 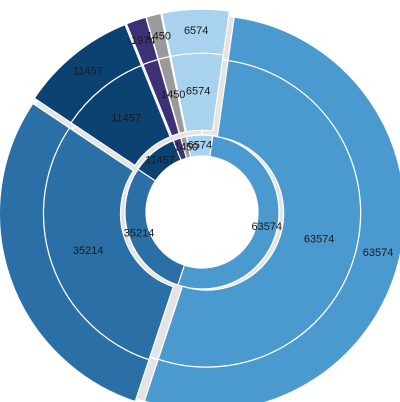 What do you see at coordinates (88, 251) in the screenshot?
I see `data-label-middle-35214: 35214` at bounding box center [88, 251].